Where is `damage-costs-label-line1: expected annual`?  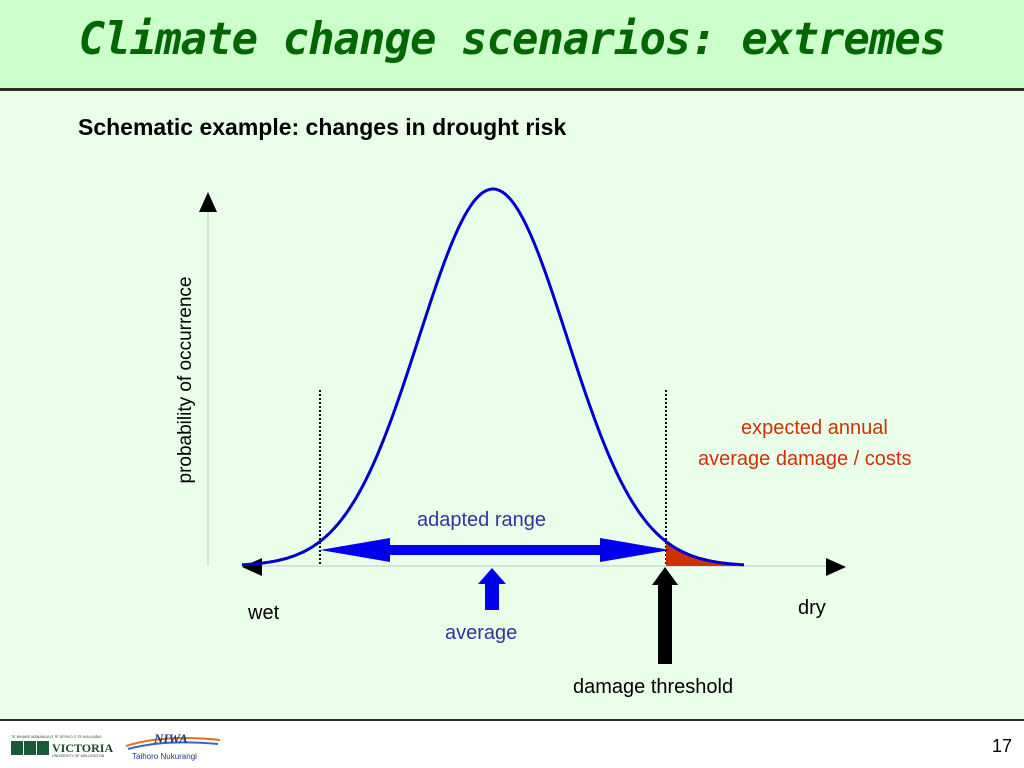
damage-costs-label-line1: expected annual is located at coordinates (814, 428).